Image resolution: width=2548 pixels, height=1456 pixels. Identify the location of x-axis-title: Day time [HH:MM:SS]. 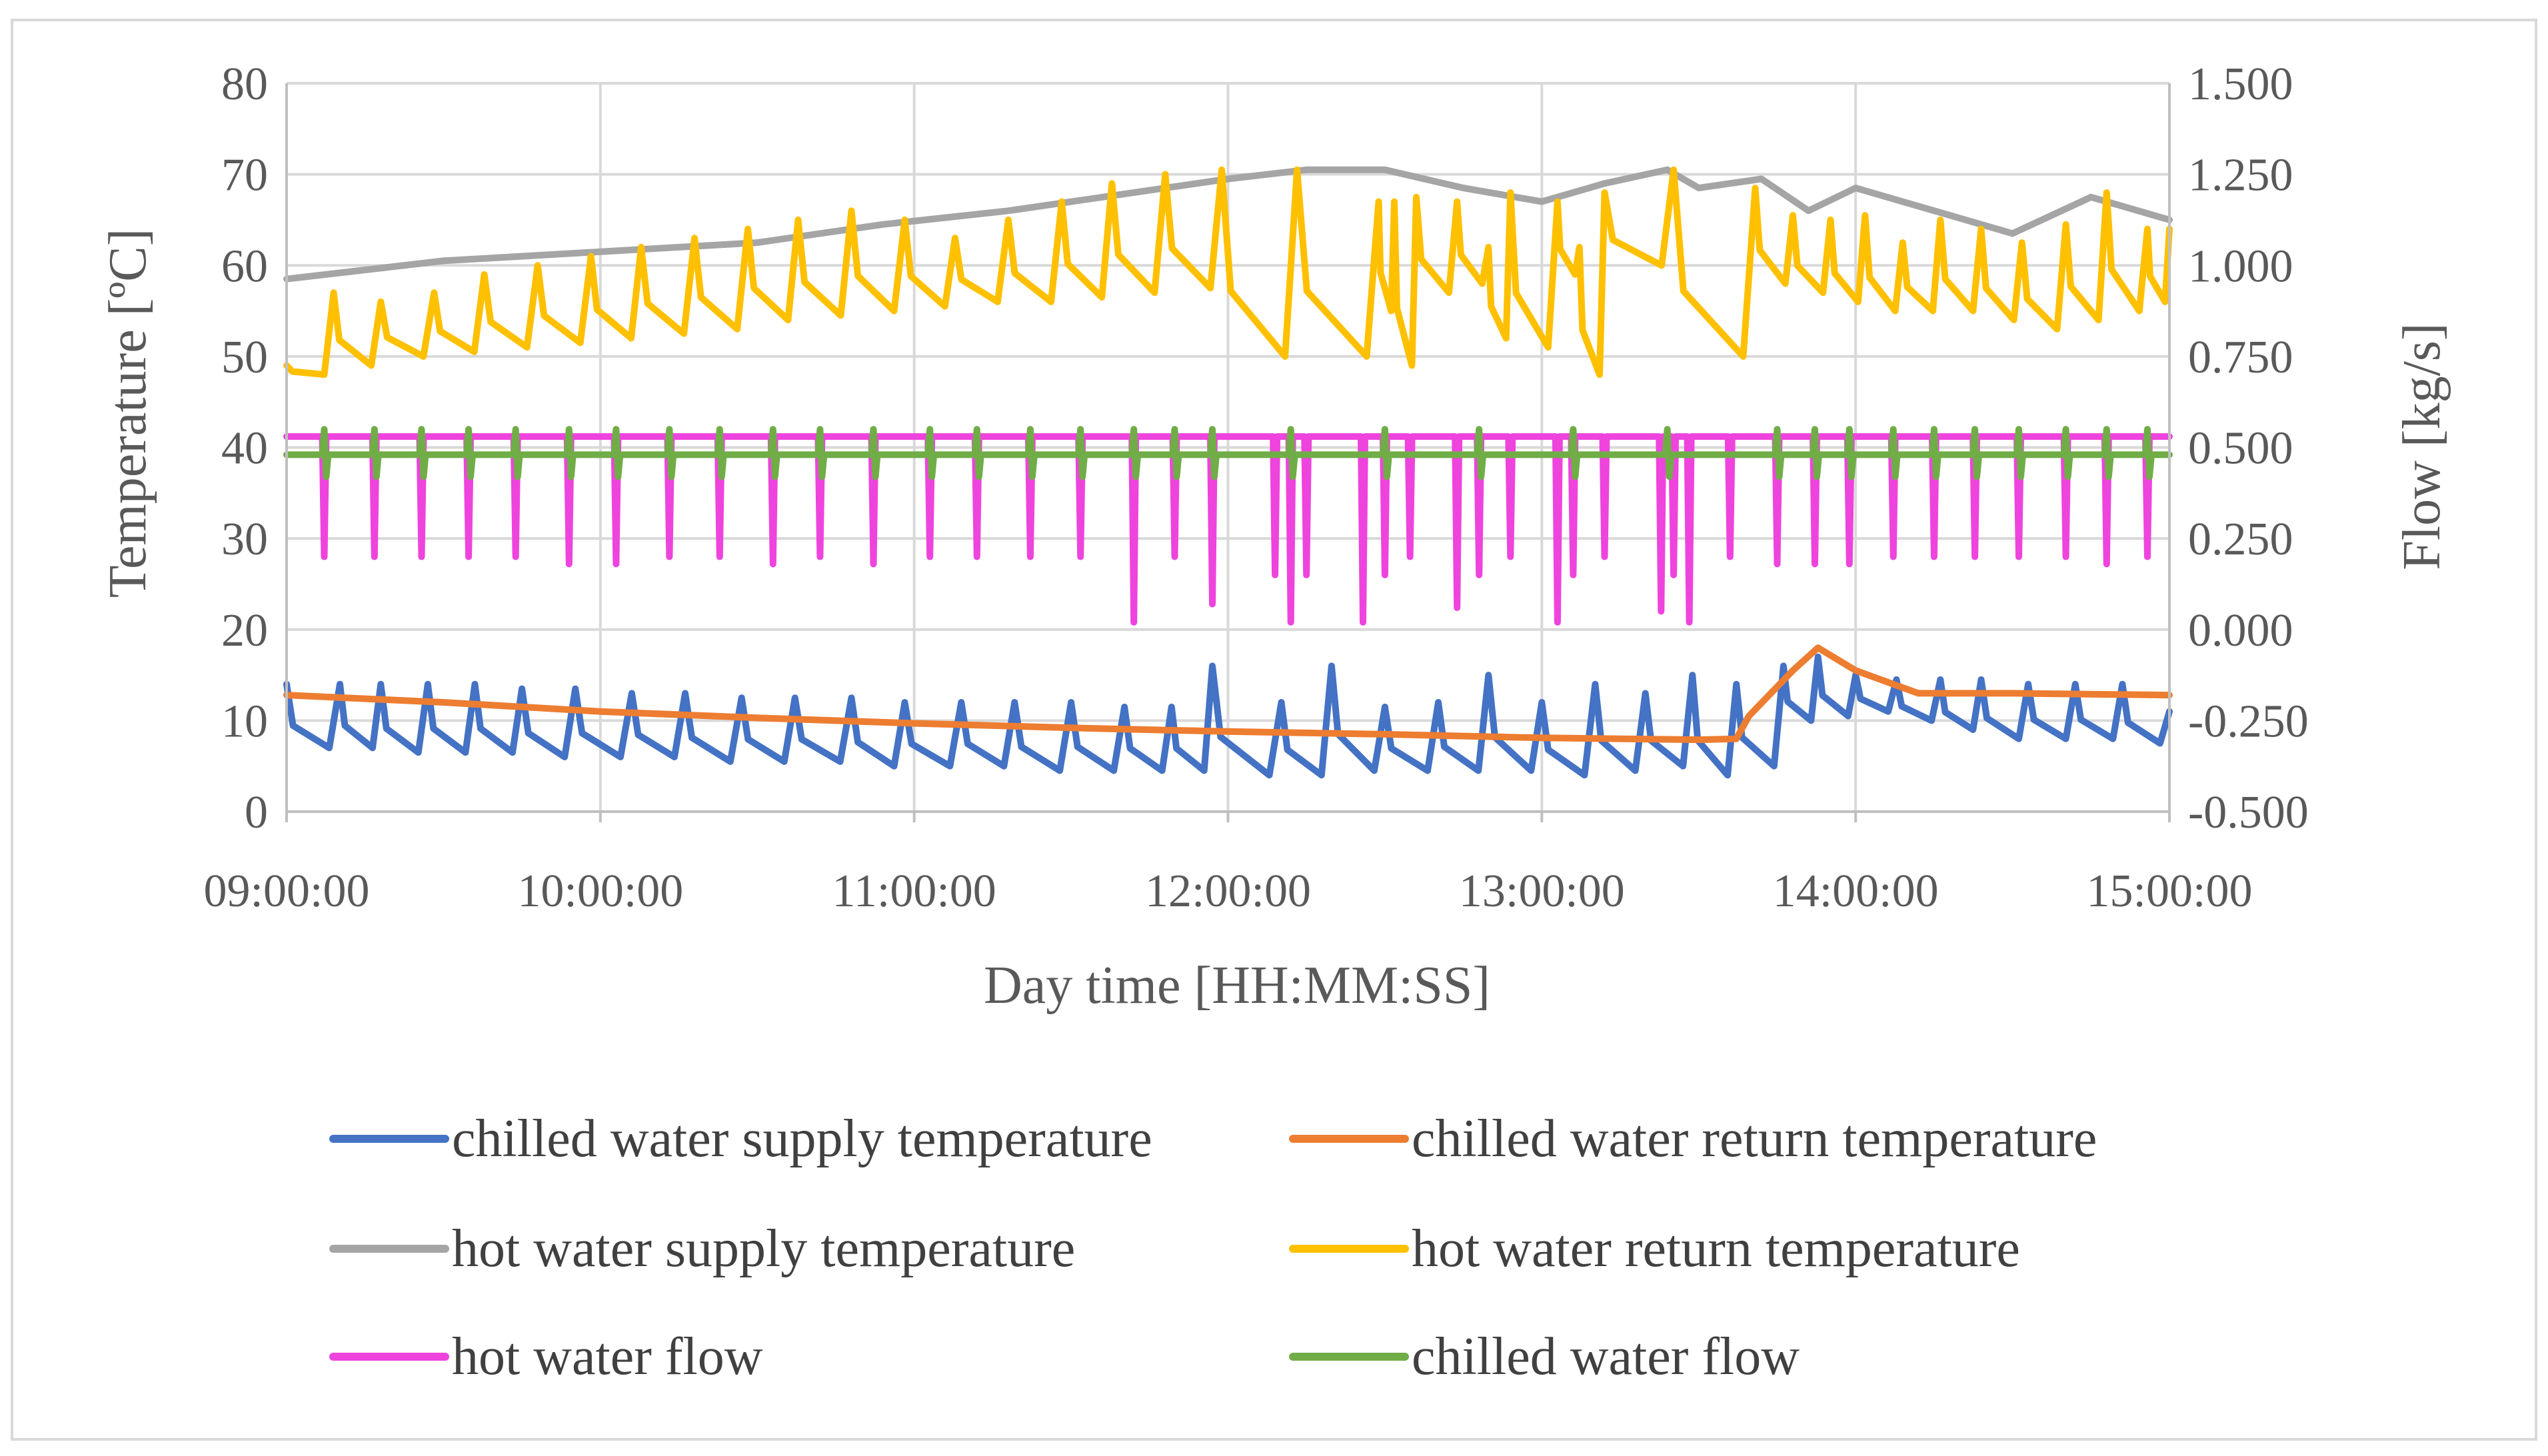
(1237, 985).